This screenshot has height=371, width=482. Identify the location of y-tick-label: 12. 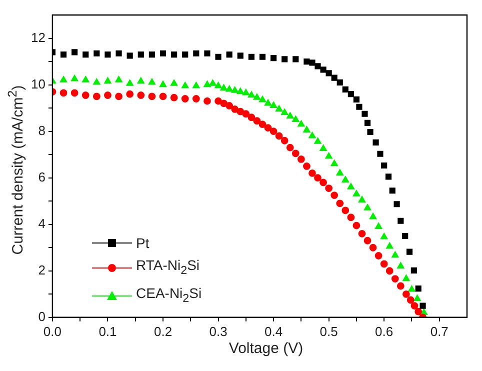
(38, 37).